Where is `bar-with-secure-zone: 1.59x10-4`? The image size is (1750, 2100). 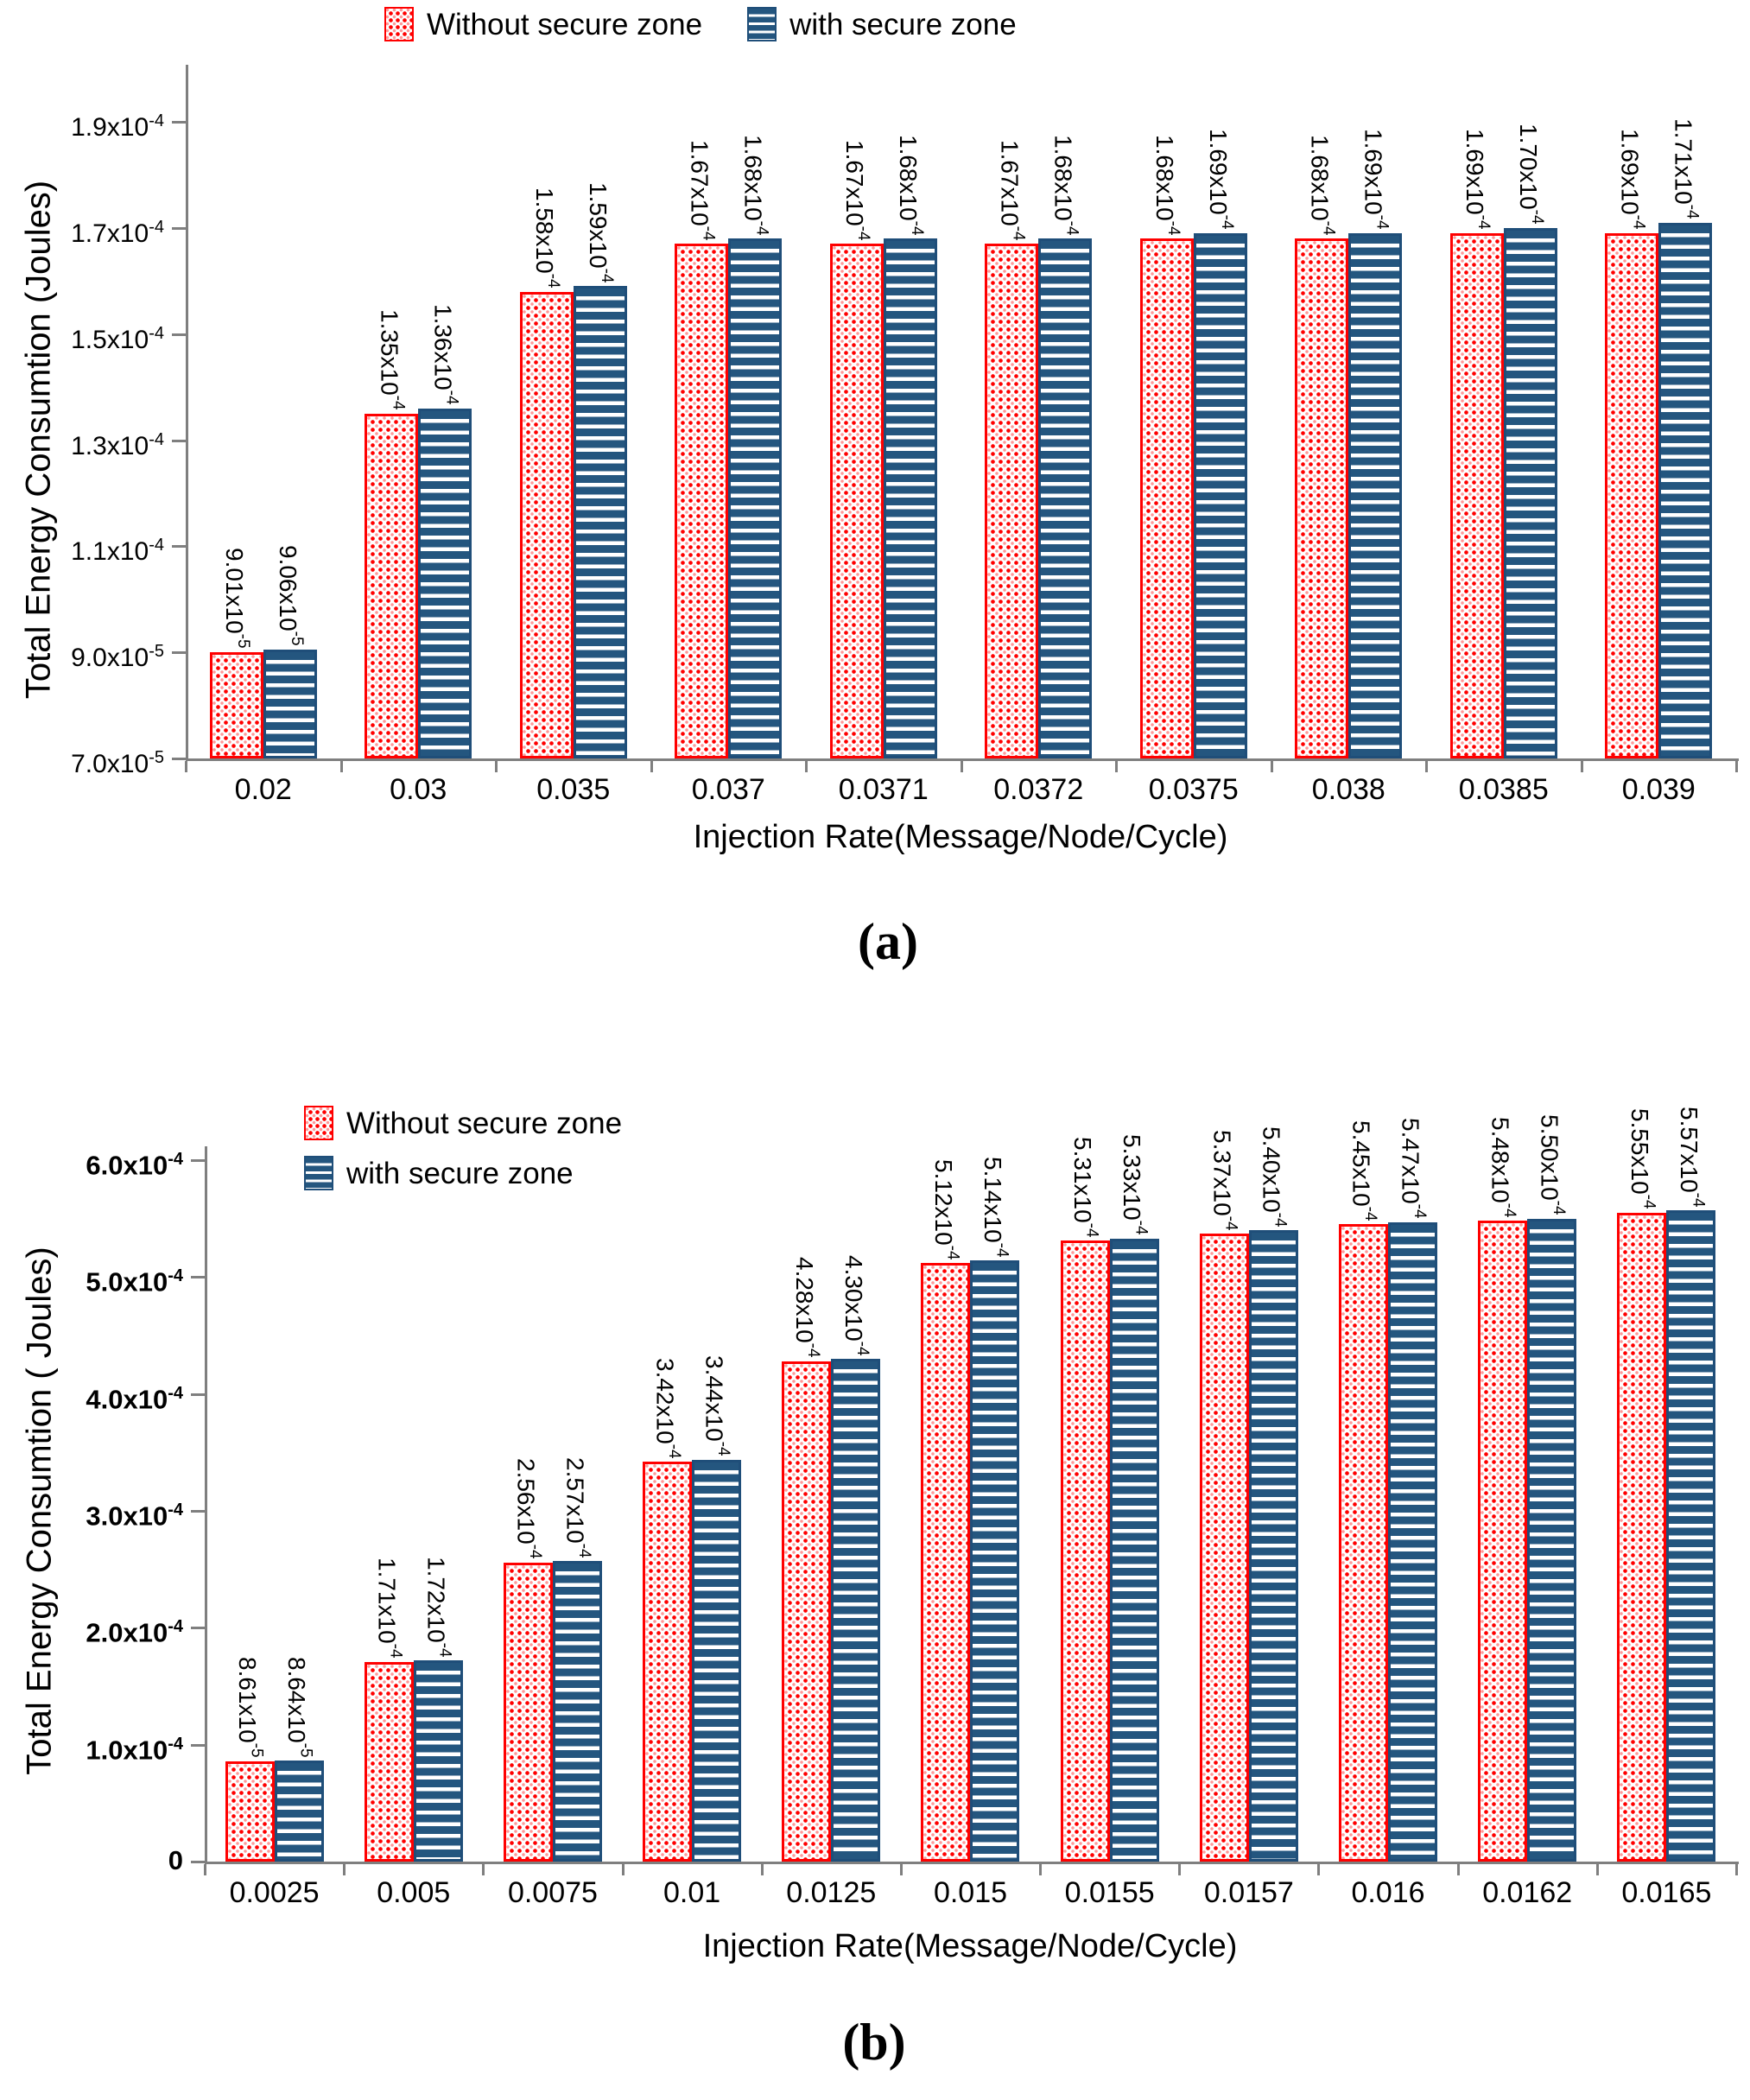 bar-with-secure-zone: 1.59x10-4 is located at coordinates (600, 470).